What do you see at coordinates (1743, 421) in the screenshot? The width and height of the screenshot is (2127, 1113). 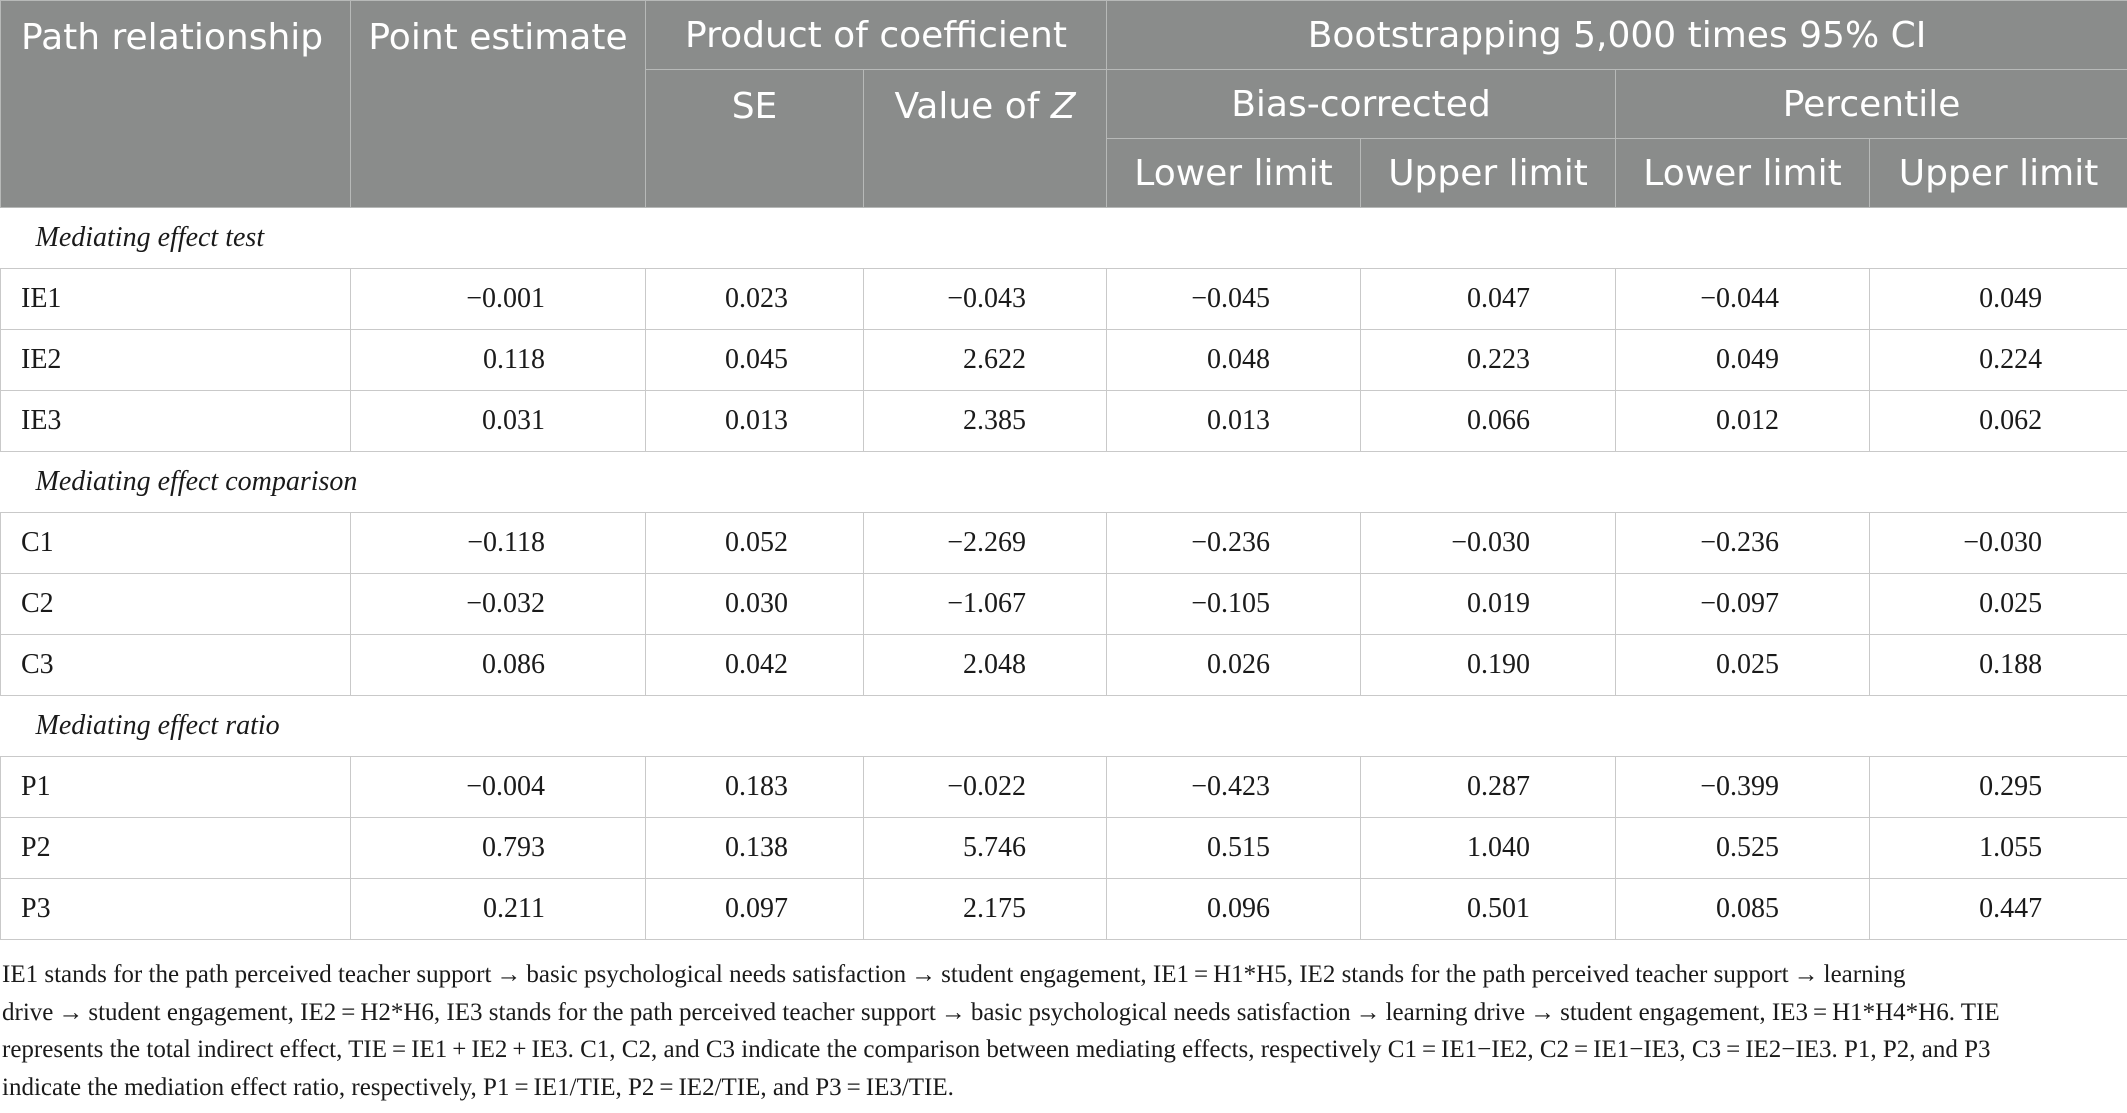 I see `value-cell: 0.012` at bounding box center [1743, 421].